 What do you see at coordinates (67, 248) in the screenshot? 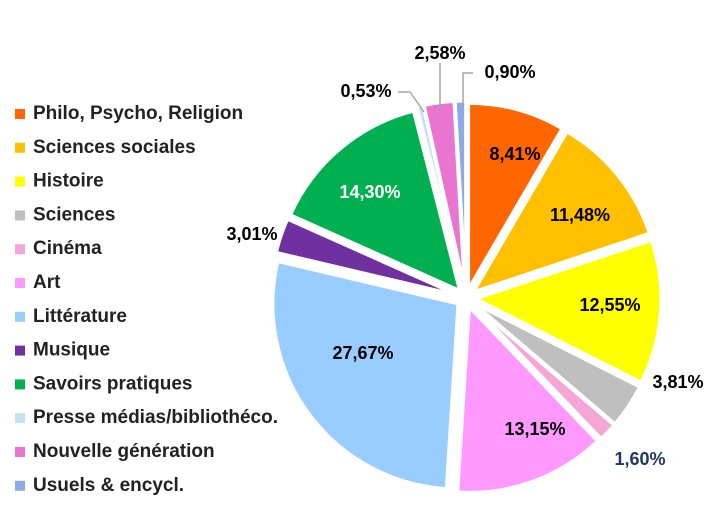
I see `legend-label-5: Cinéma` at bounding box center [67, 248].